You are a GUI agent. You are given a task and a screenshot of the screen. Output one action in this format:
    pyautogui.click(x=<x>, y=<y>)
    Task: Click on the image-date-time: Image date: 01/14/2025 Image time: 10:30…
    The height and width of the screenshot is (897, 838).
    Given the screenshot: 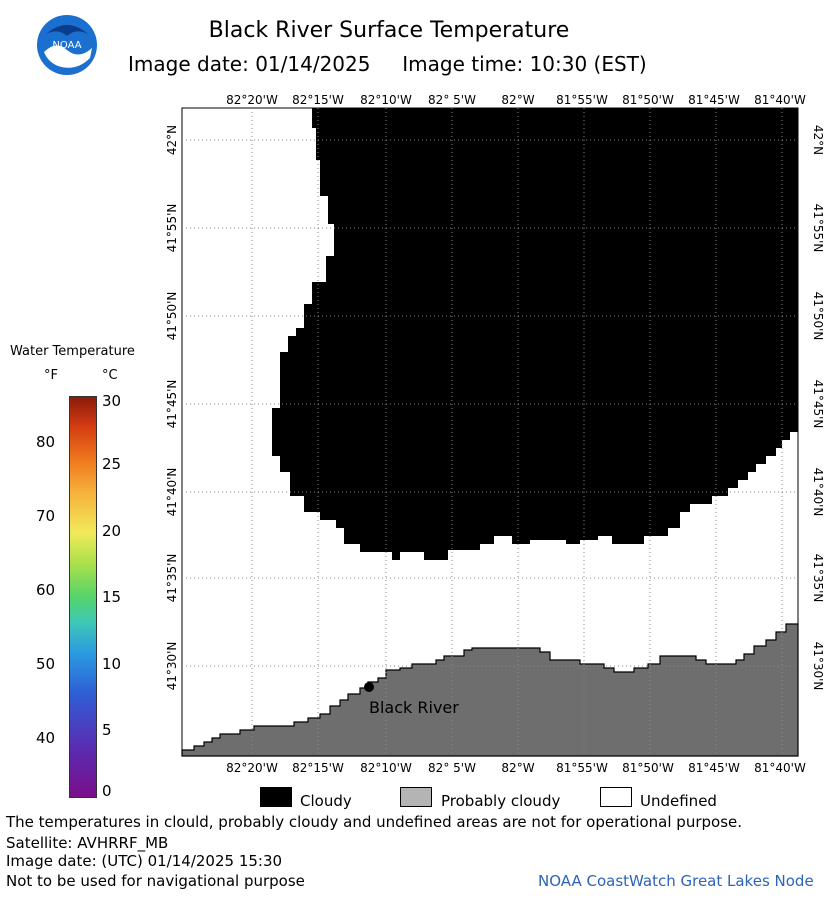 What is the action you would take?
    pyautogui.click(x=387, y=64)
    